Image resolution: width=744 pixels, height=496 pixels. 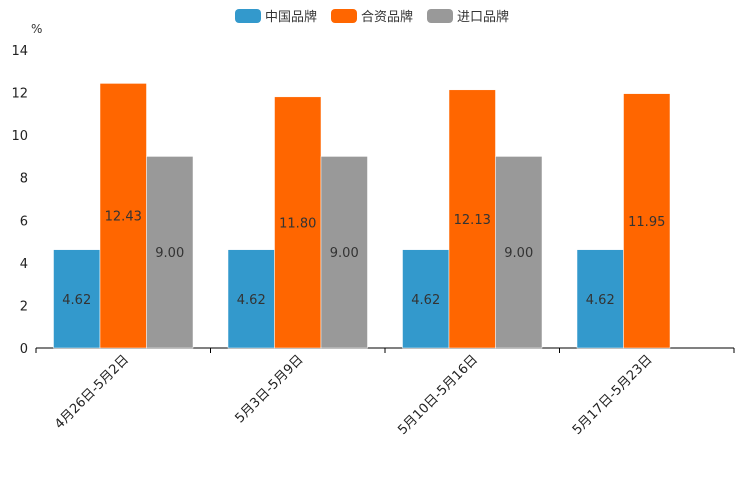 I want to click on y-tick-label: 14, so click(x=19, y=51).